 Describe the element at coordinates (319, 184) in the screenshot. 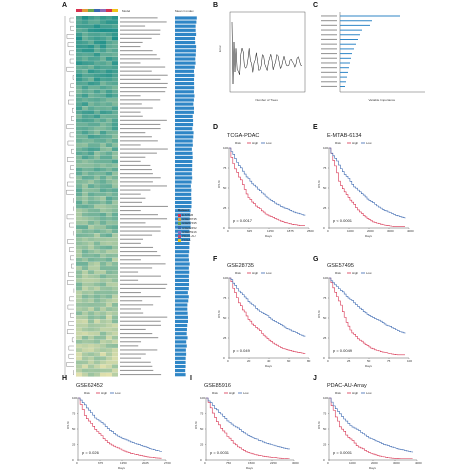

I see `y-axis-label: OS %` at that location.